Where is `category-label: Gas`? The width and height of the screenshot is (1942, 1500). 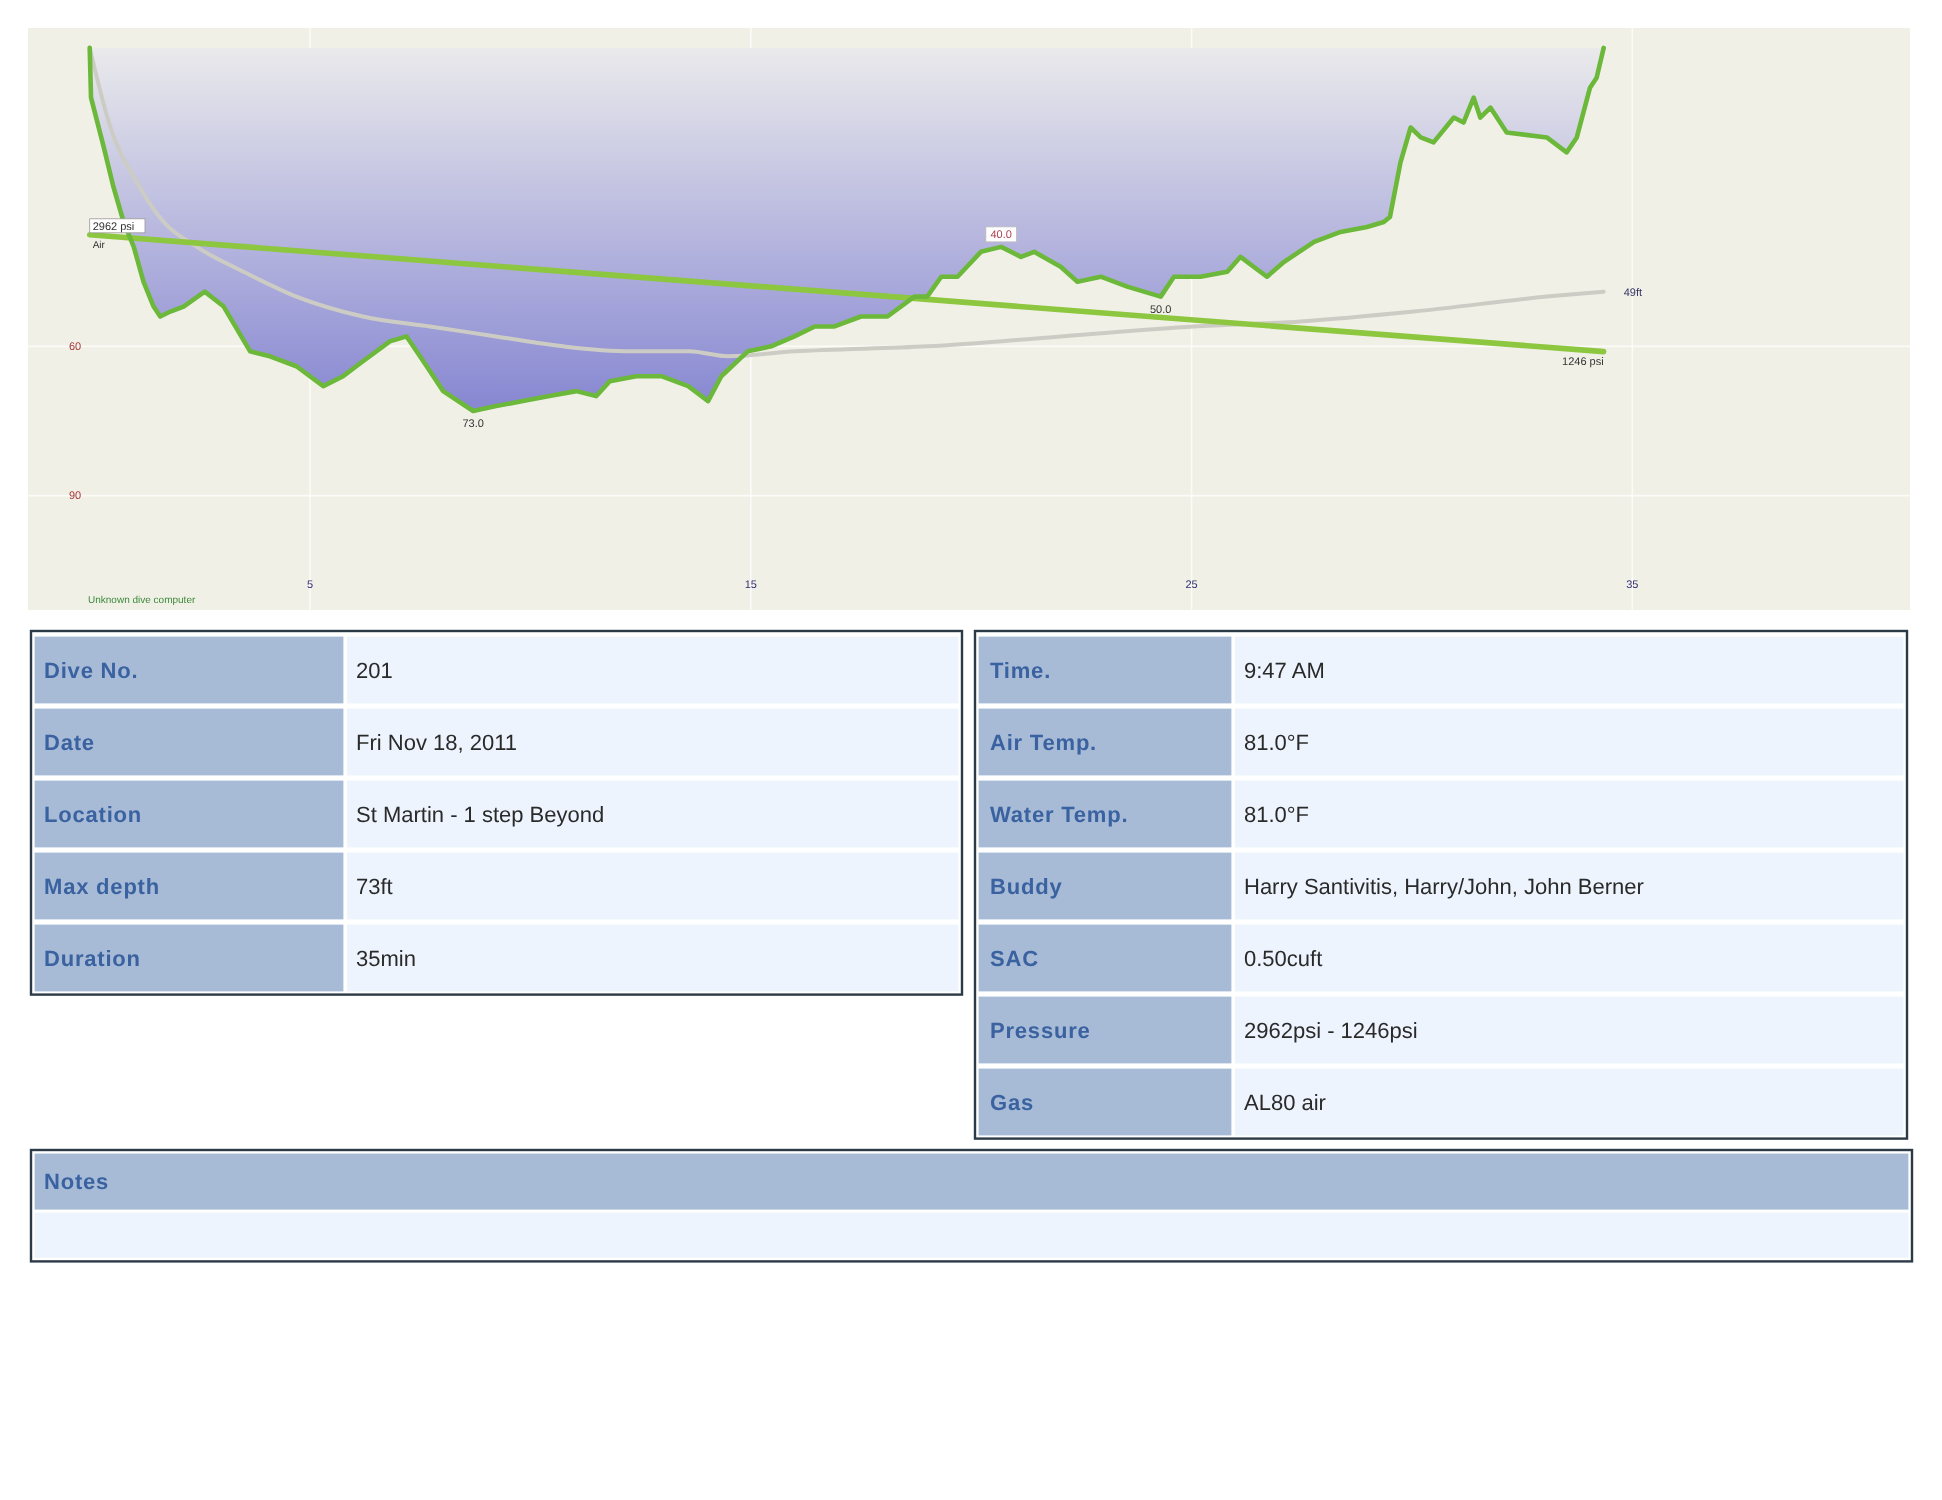 category-label: Gas is located at coordinates (1012, 1103).